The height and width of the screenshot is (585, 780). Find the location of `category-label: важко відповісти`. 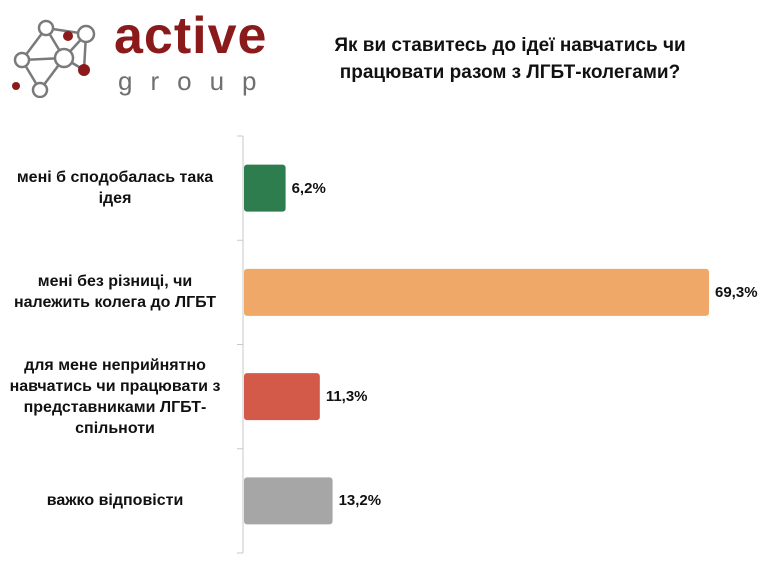

category-label: важко відповісти is located at coordinates (115, 501).